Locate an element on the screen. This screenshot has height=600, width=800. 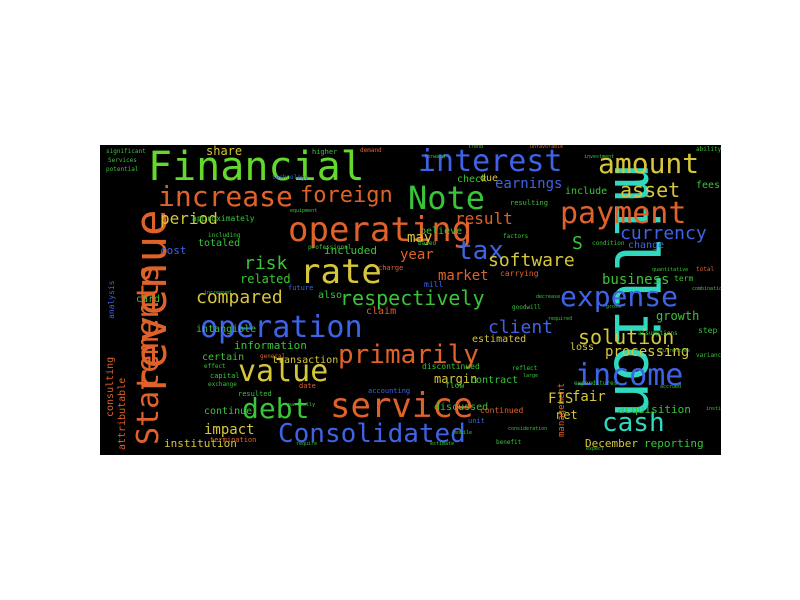
word: unfavorable is located at coordinates (547, 147).